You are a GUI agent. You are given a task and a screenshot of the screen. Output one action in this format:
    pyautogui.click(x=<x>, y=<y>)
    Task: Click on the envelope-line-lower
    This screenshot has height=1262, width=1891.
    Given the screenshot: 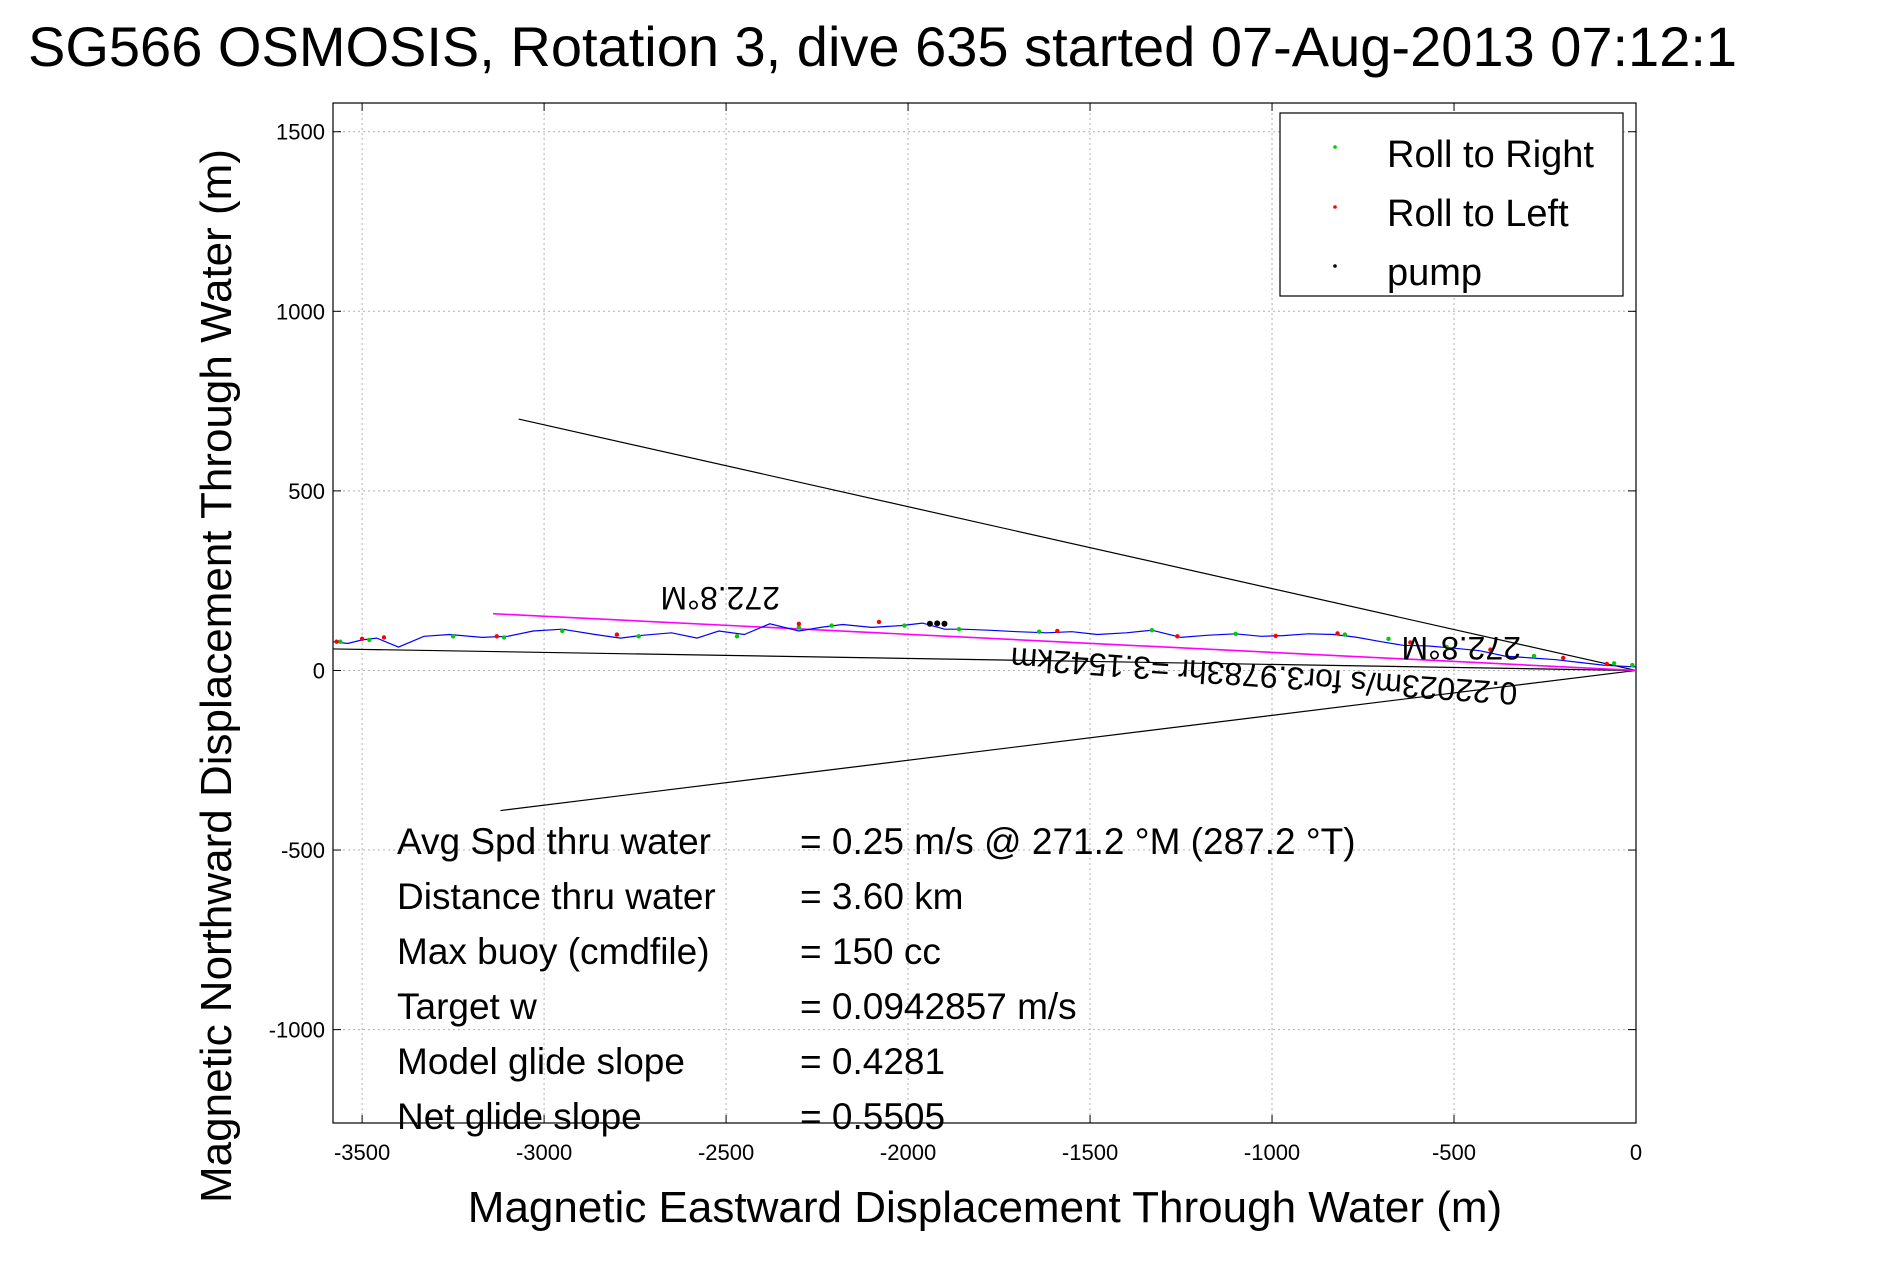 What is the action you would take?
    pyautogui.click(x=1068, y=740)
    